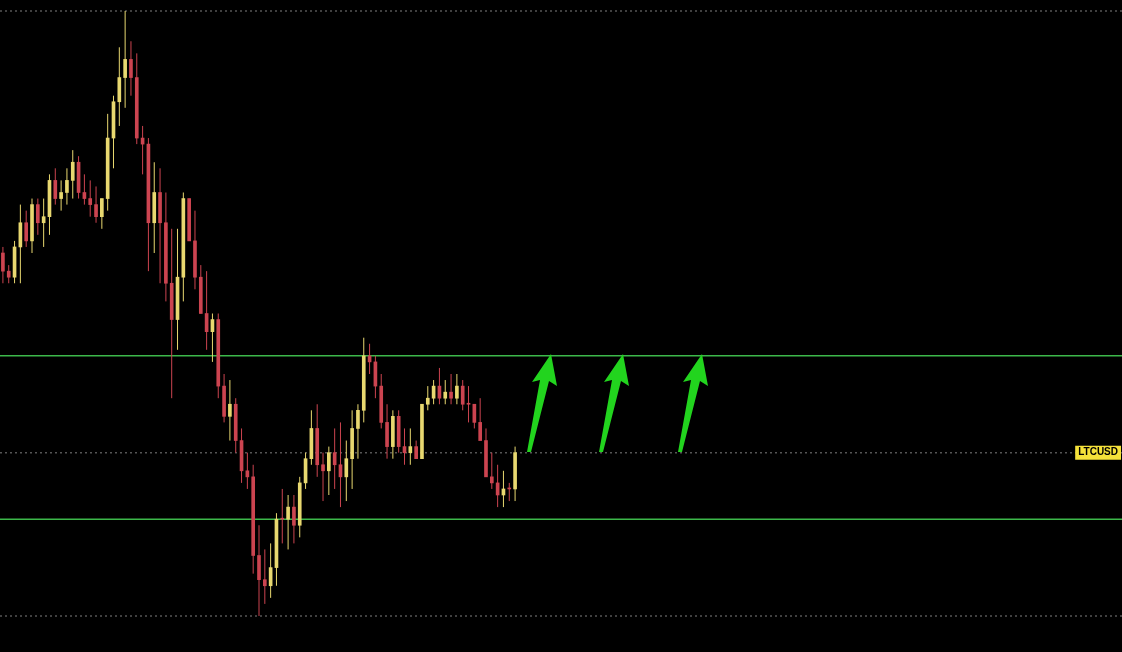 The height and width of the screenshot is (652, 1122). What do you see at coordinates (1098, 452) in the screenshot?
I see `ref-line-label: LTCUSD` at bounding box center [1098, 452].